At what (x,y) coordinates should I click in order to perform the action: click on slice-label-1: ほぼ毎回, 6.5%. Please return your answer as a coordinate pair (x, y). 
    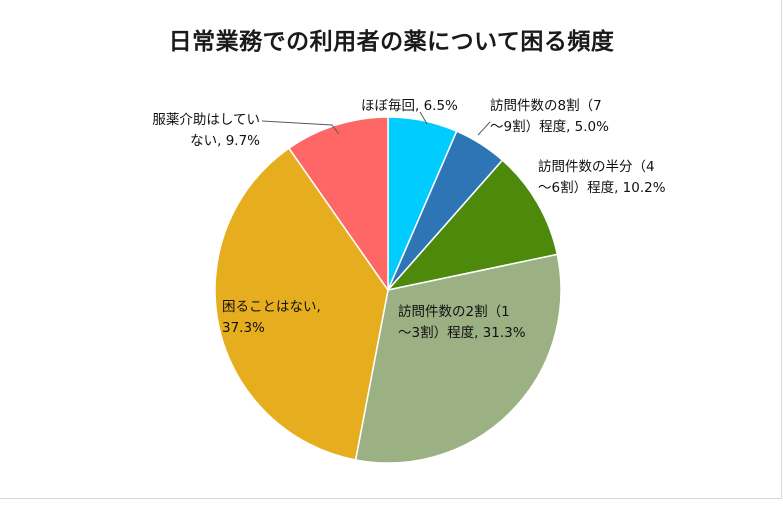
    Looking at the image, I should click on (409, 106).